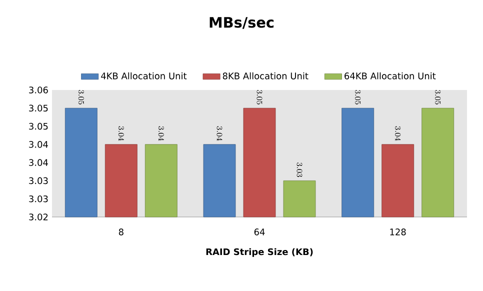  I want to click on legend-label: 4KB Allocation Unit, so click(144, 76).